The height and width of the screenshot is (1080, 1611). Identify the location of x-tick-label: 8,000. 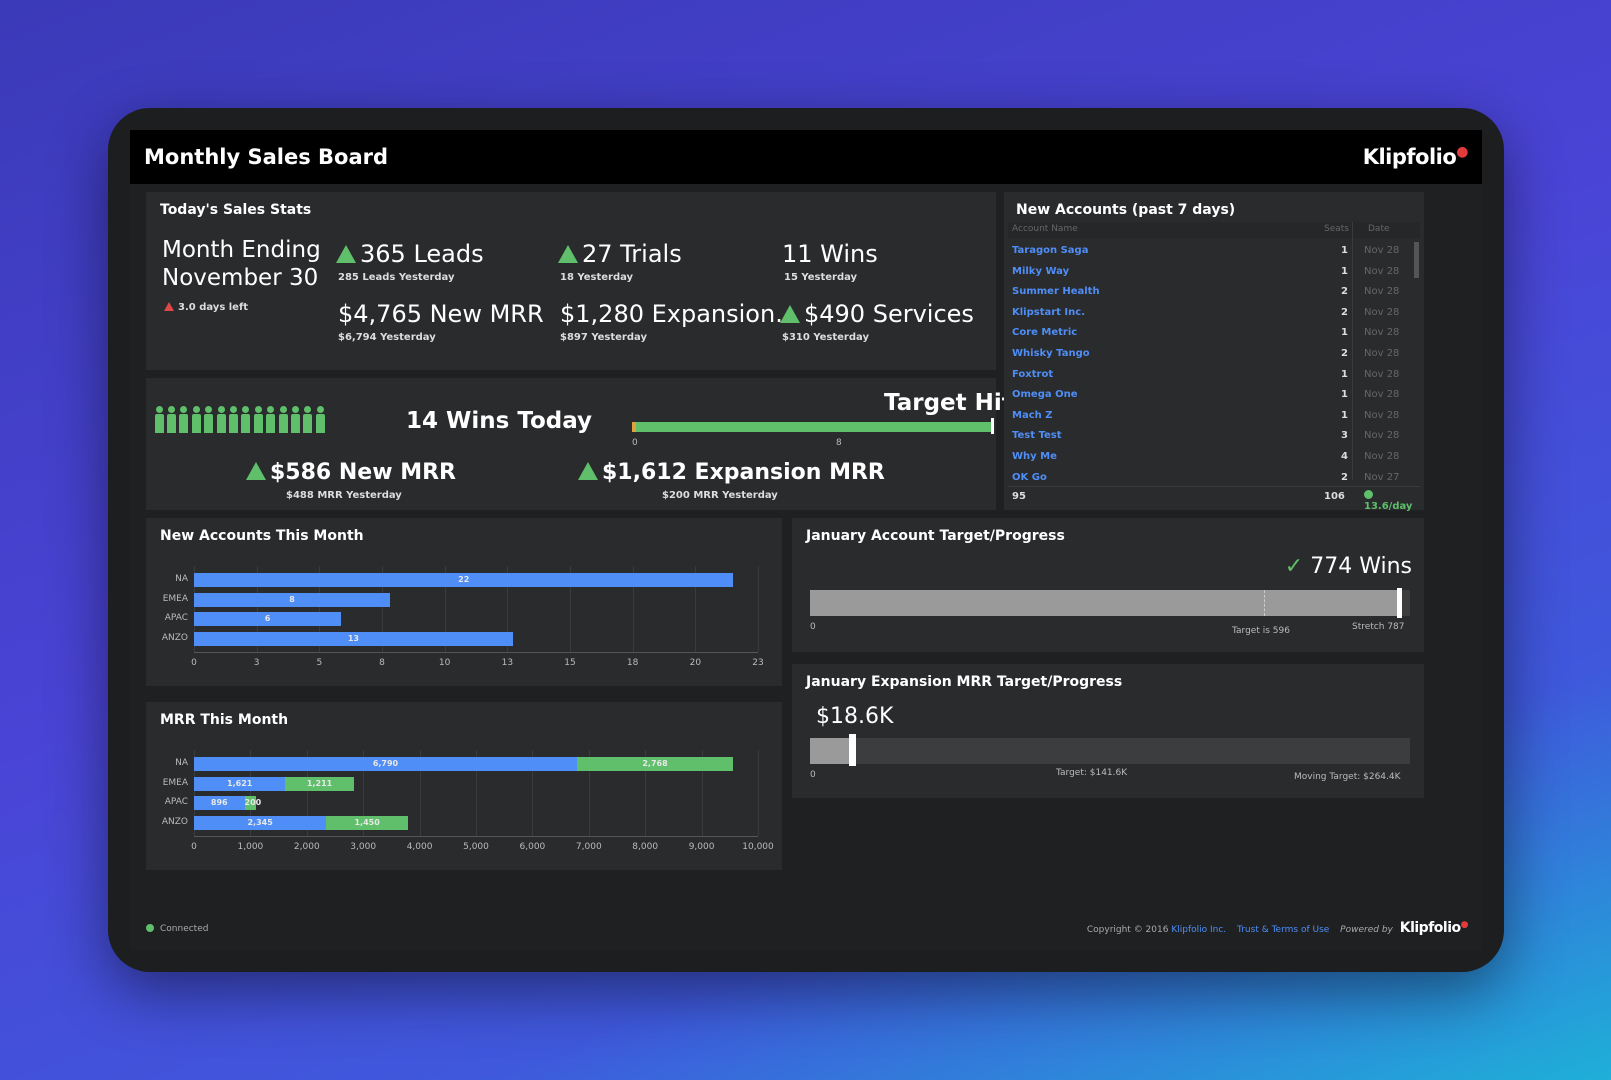
(645, 847).